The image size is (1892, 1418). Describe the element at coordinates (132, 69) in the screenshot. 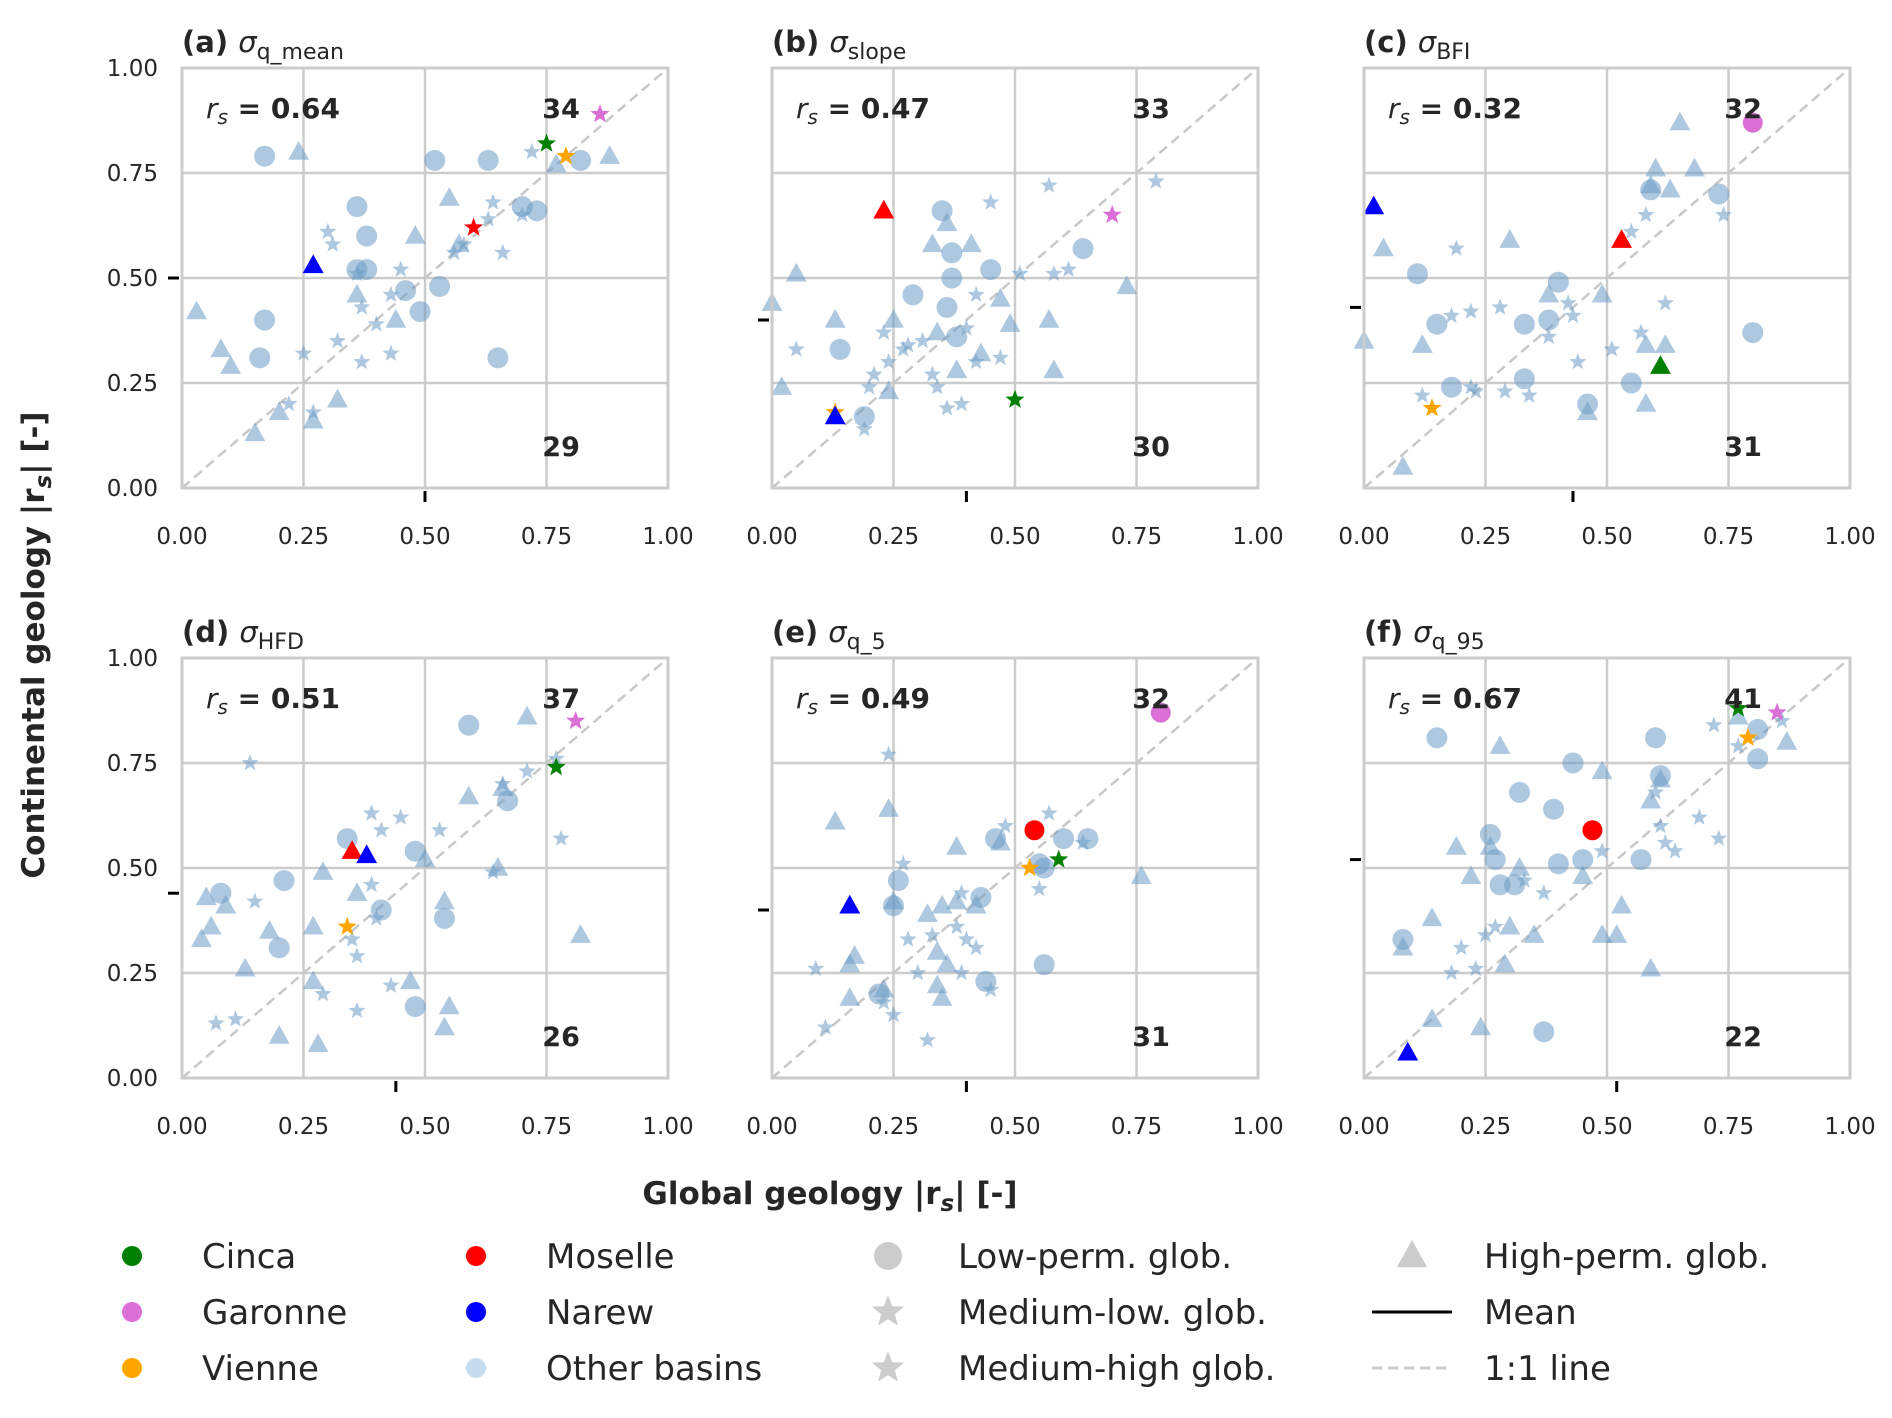

I see `y-tick-label: 1.00` at that location.